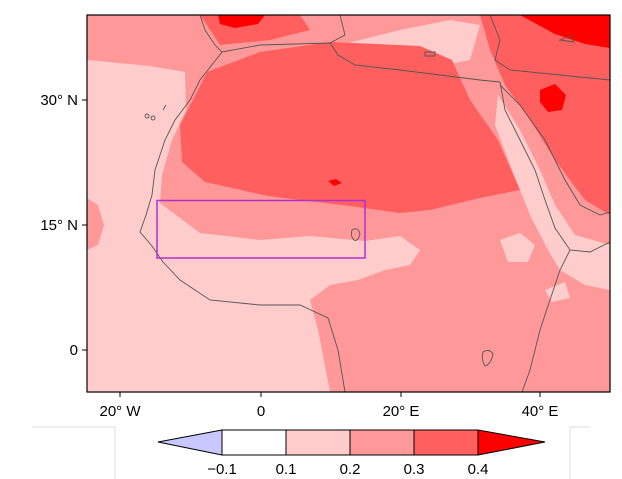 This screenshot has width=622, height=479. What do you see at coordinates (401, 411) in the screenshot?
I see `x-tick-label: 20° E` at bounding box center [401, 411].